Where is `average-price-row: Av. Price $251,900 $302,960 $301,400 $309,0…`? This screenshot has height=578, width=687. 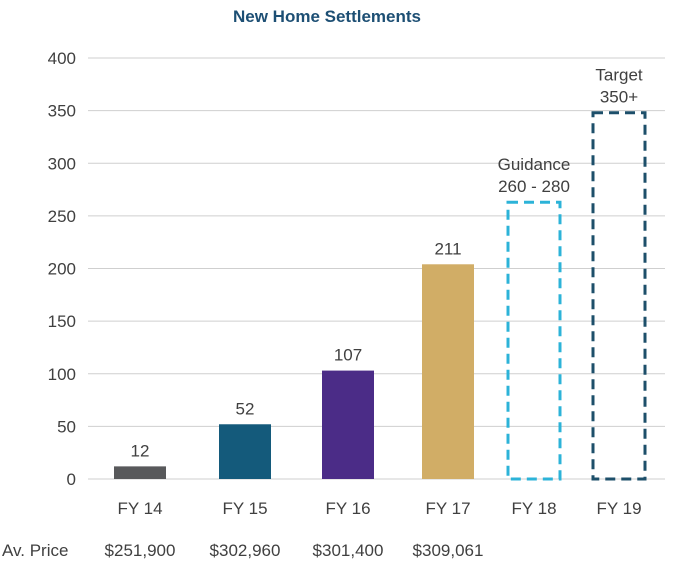 average-price-row: Av. Price $251,900 $302,960 $301,400 $309,0… is located at coordinates (242, 550).